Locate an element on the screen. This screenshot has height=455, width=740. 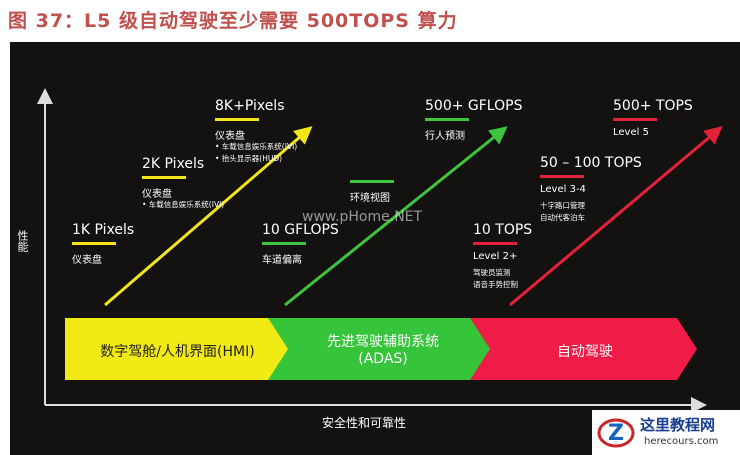
stage-label: 数字驾舱/人机界面(HMI) is located at coordinates (177, 352).